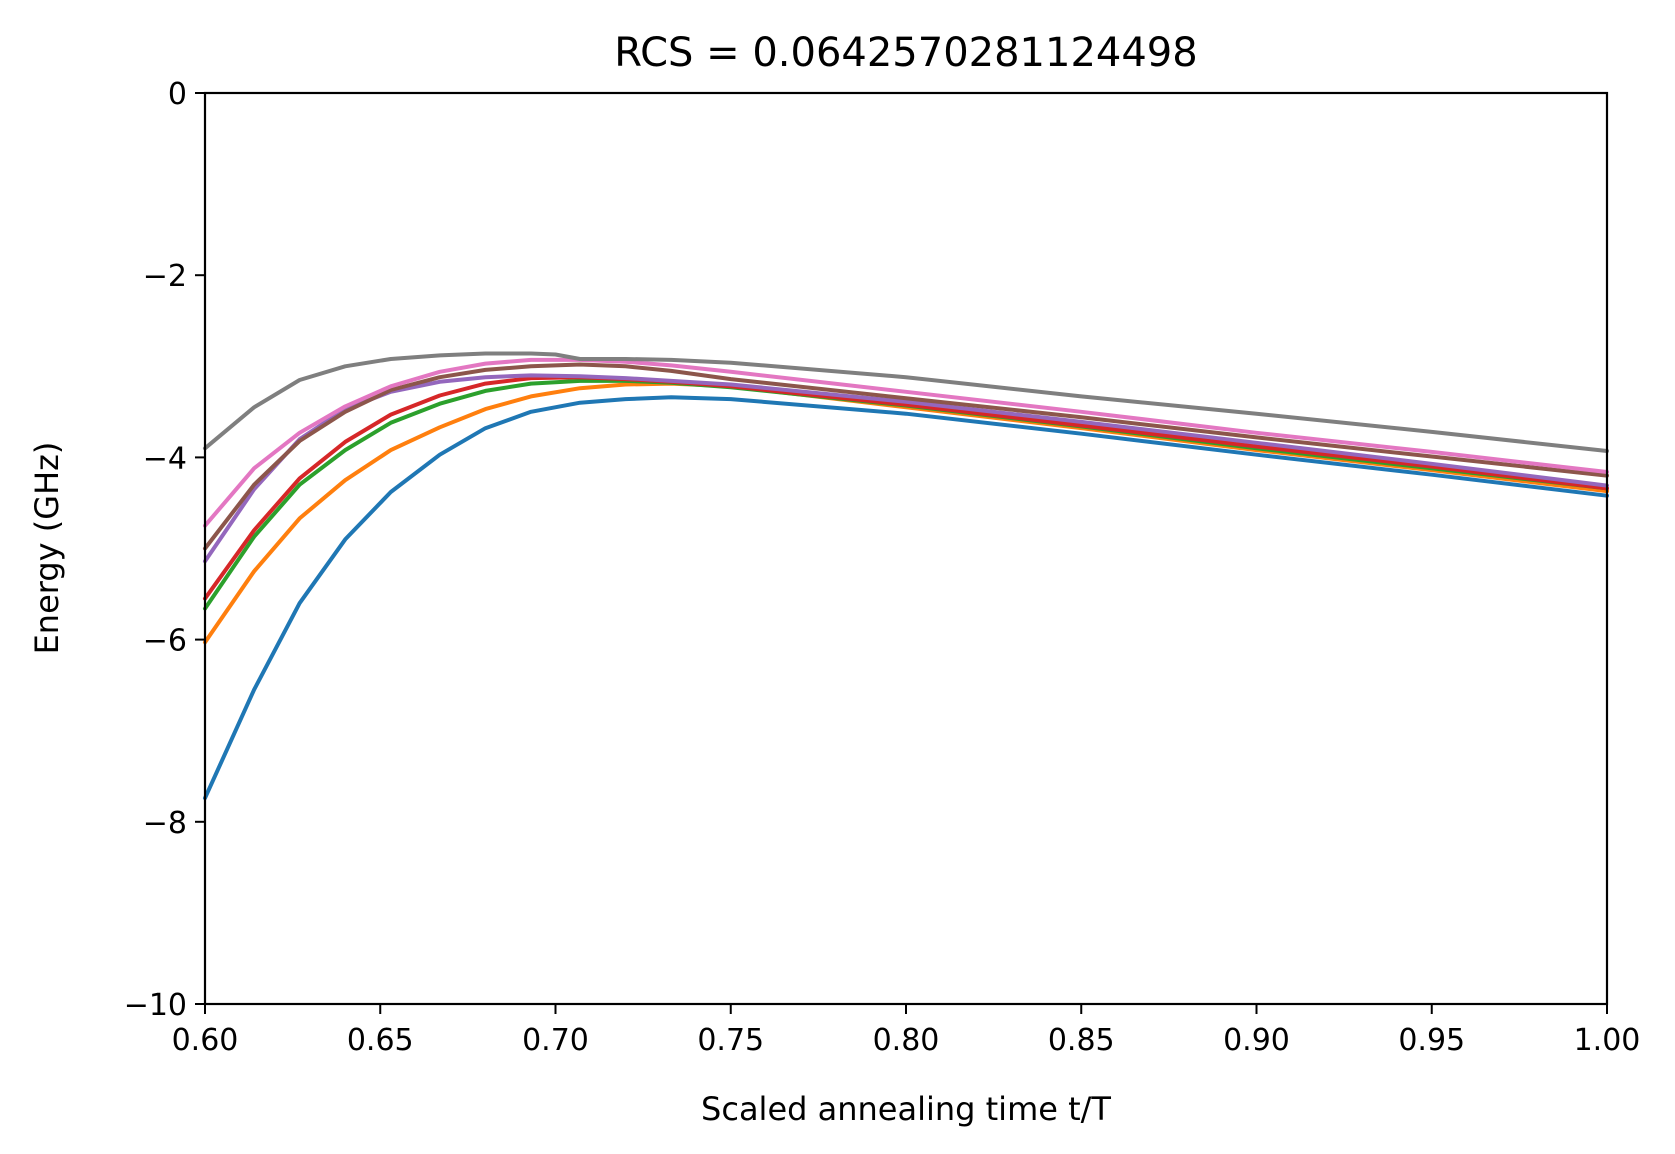  I want to click on x-tick-label: 0.95, so click(1431, 1040).